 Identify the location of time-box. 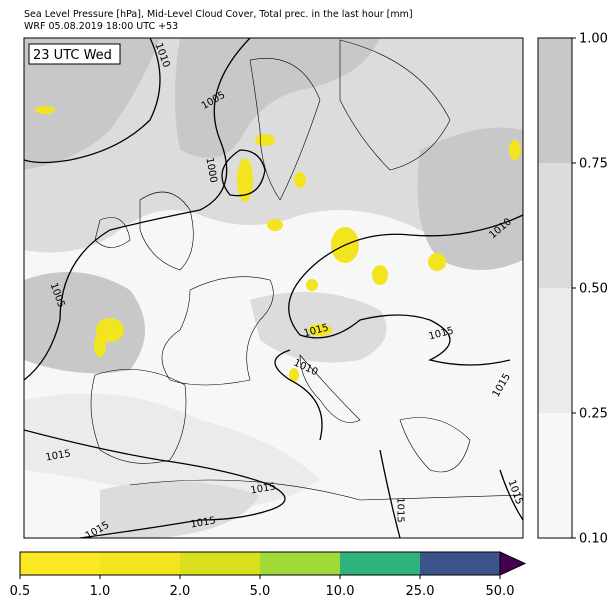
(74, 54).